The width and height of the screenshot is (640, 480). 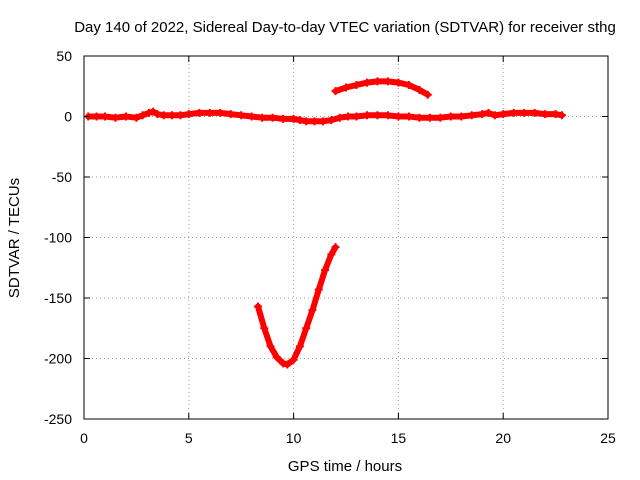 What do you see at coordinates (68, 117) in the screenshot?
I see `y-tick-label: 0` at bounding box center [68, 117].